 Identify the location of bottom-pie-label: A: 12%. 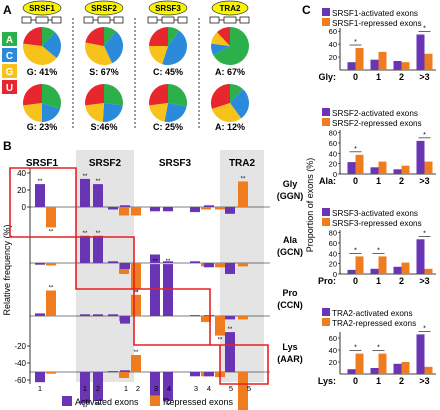
(230, 127).